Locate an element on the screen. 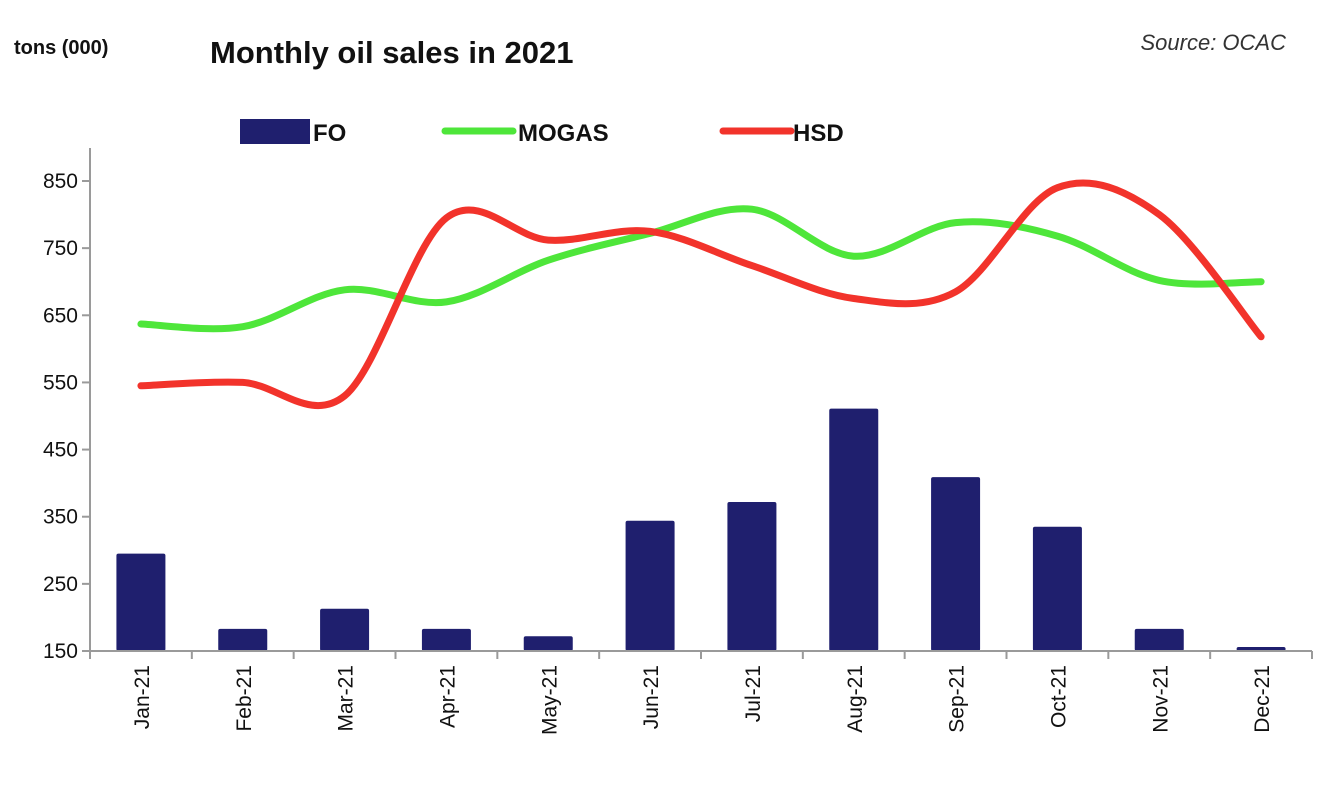  x-tick-label: Nov-21 is located at coordinates (1160, 699).